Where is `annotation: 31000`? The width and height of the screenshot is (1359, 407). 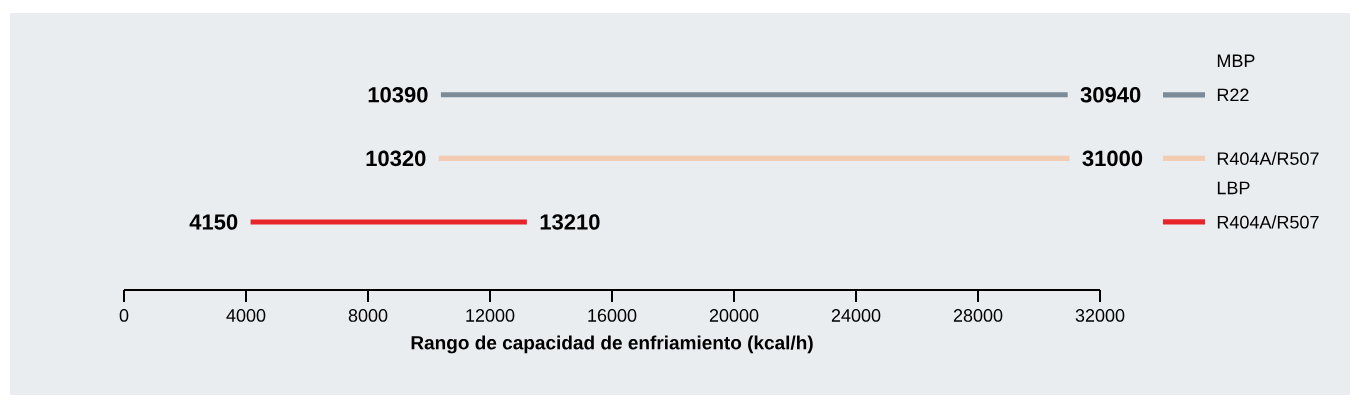 annotation: 31000 is located at coordinates (1112, 158).